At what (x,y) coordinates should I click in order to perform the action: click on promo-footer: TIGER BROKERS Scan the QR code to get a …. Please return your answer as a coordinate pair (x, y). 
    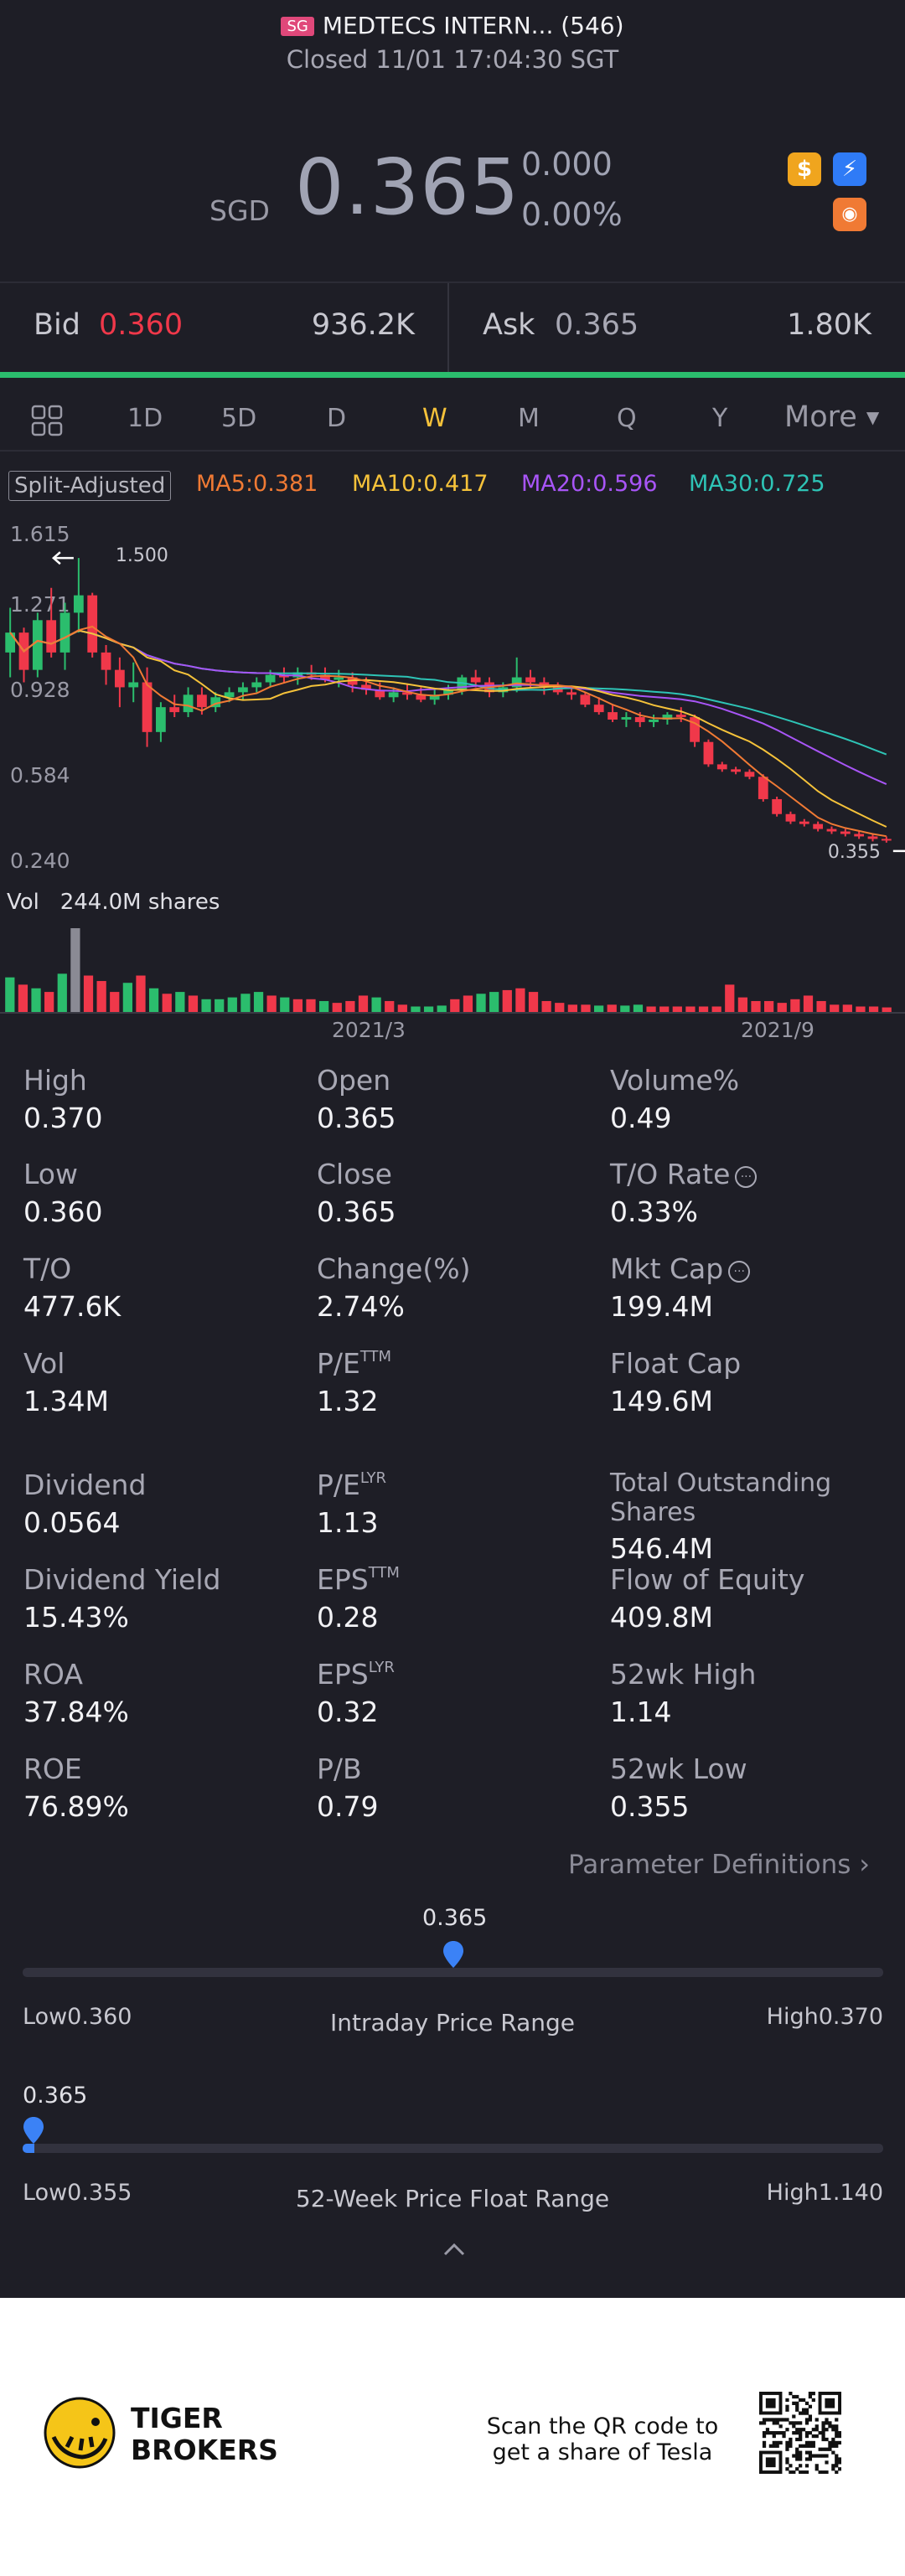
    Looking at the image, I should click on (452, 2437).